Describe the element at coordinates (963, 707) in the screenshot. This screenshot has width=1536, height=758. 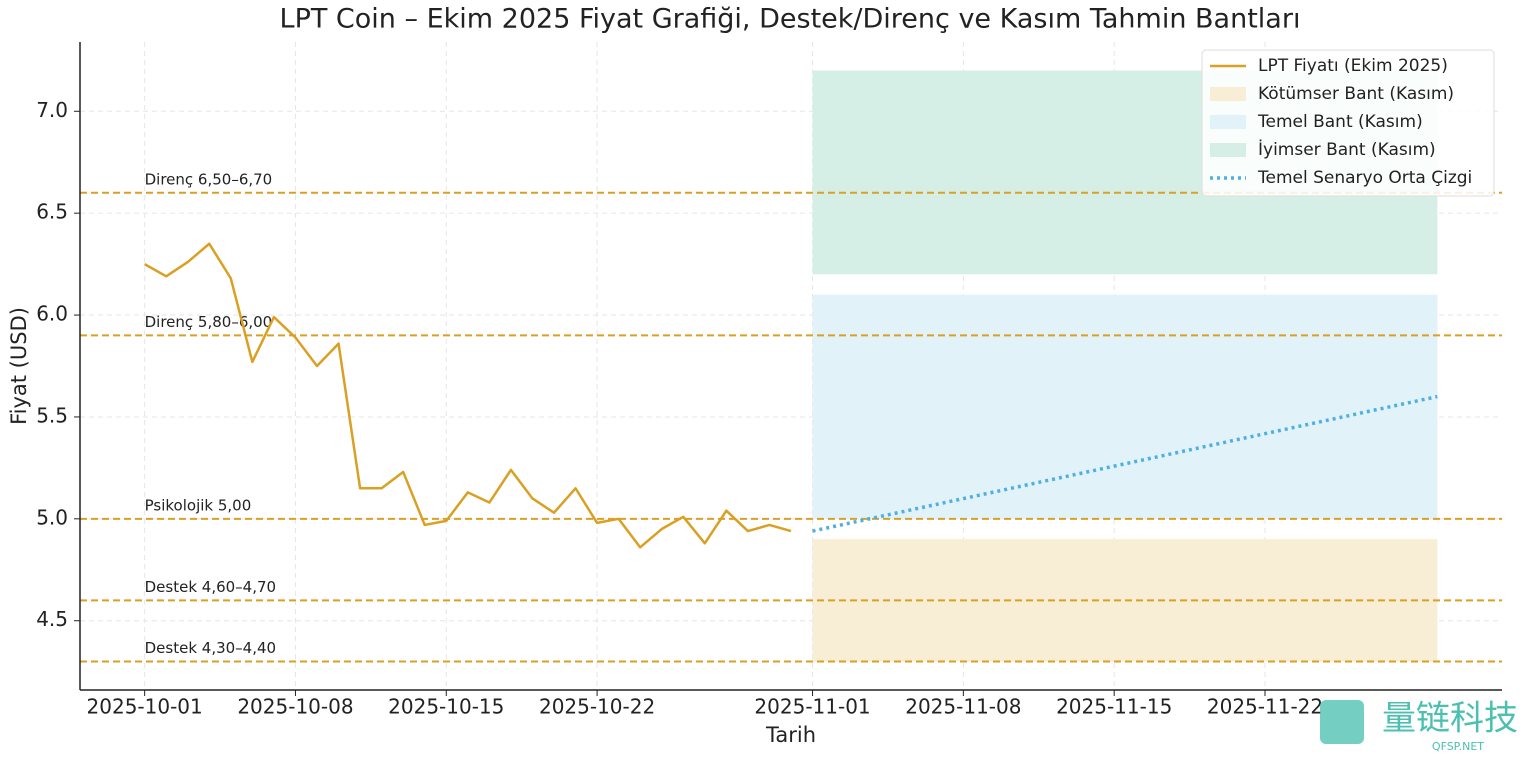
I see `x-tick-label: 2025-11-08` at that location.